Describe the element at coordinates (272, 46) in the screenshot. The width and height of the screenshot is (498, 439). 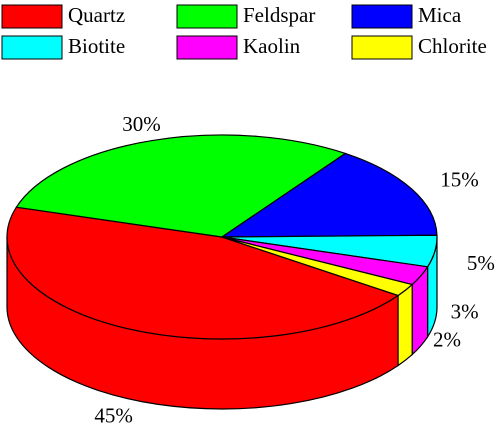
I see `legend-label: Kaolin` at that location.